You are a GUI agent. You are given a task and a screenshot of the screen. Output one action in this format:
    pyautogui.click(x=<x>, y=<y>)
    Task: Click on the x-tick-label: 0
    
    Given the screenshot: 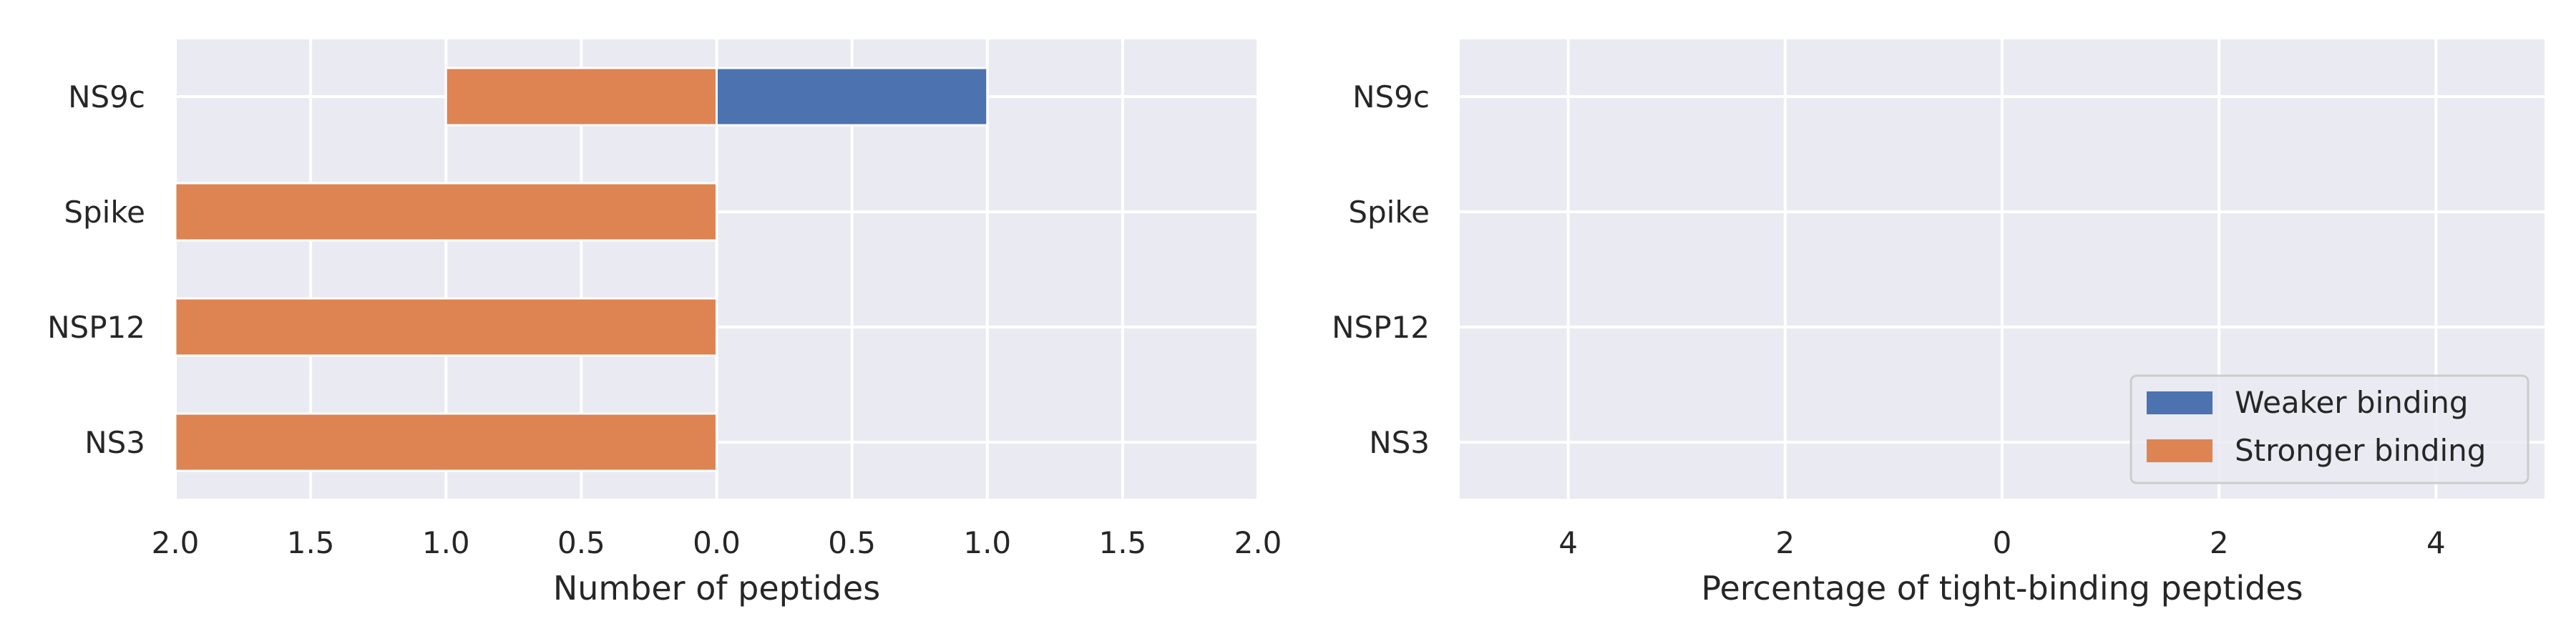 What is the action you would take?
    pyautogui.click(x=2002, y=542)
    